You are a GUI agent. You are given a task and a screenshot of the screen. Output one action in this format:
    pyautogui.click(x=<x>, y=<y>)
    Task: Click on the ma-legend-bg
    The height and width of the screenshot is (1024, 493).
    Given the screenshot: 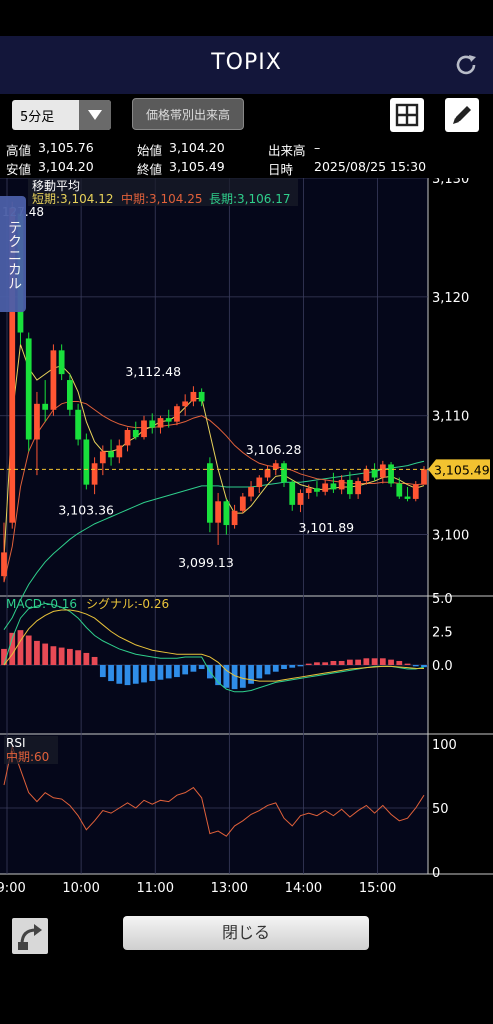 What is the action you would take?
    pyautogui.click(x=163, y=192)
    